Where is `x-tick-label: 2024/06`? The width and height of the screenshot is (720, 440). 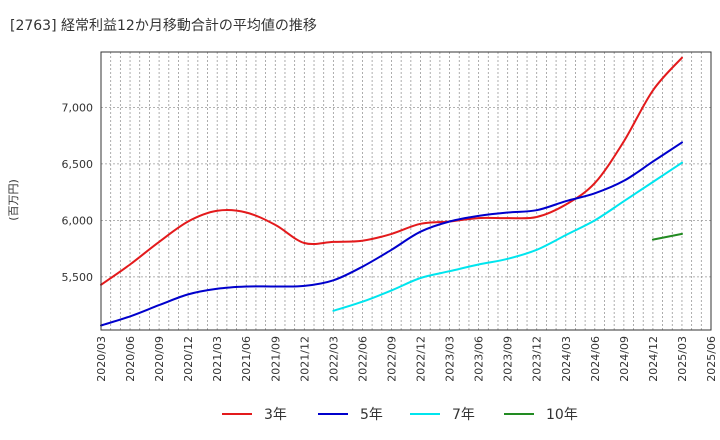
x-tick-label: 2024/06 is located at coordinates (595, 359).